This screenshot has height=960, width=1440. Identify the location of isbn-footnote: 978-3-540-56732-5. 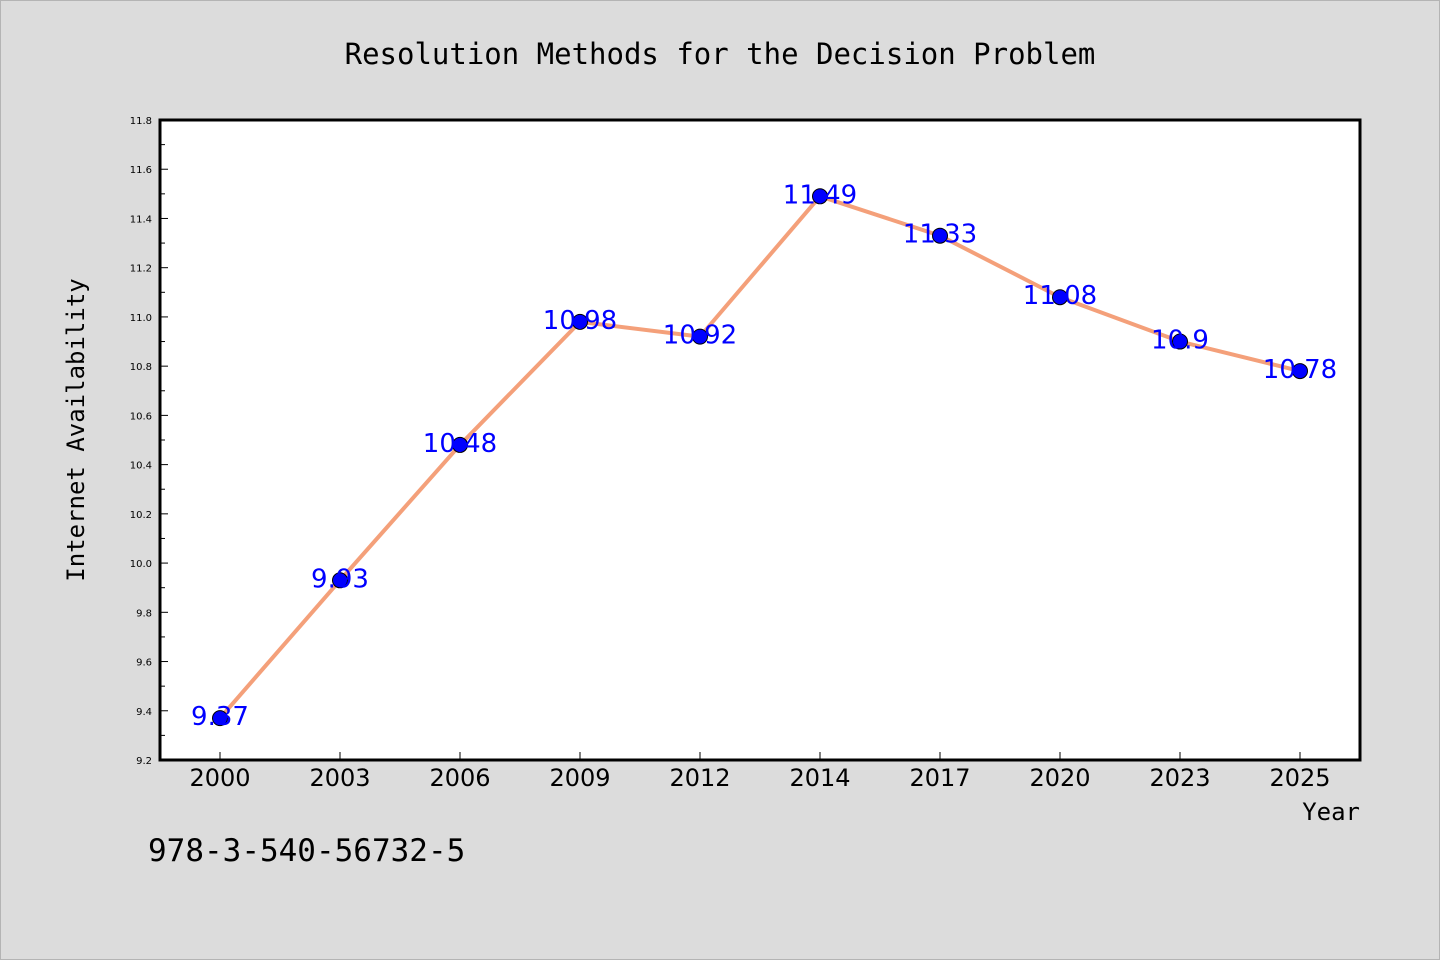
(307, 851).